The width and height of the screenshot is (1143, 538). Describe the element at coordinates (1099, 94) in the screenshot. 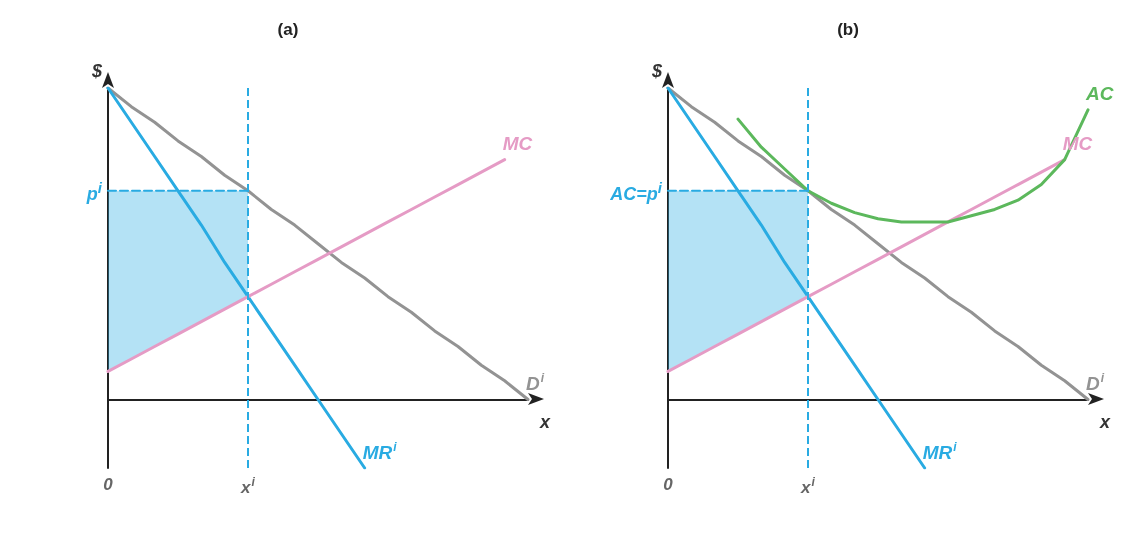

I see `series-label: AC` at that location.